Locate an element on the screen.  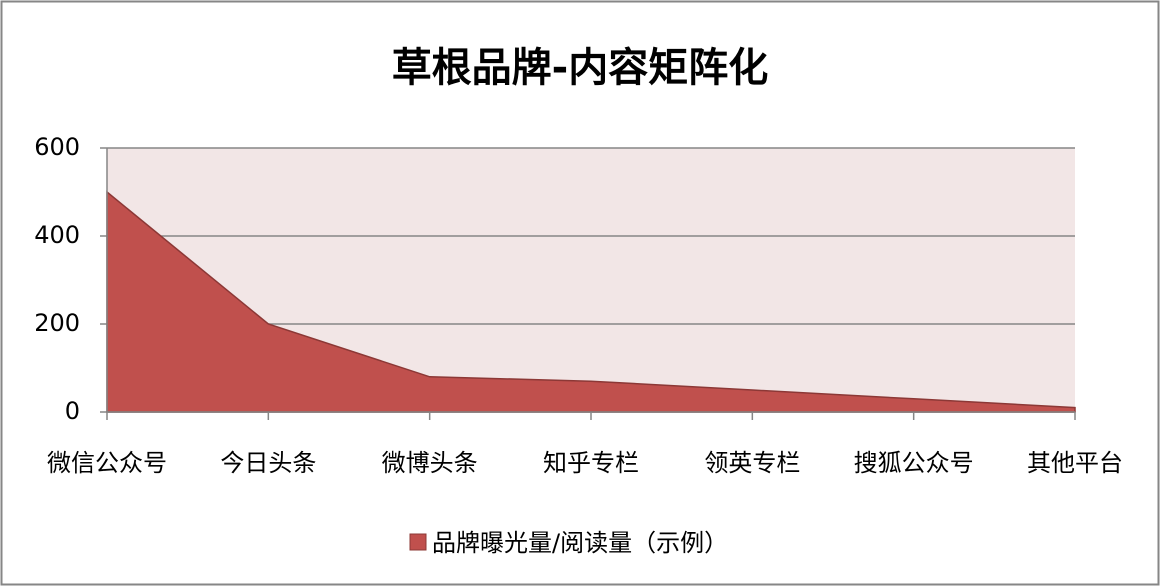
x-tick-label: 微博头条 is located at coordinates (430, 463).